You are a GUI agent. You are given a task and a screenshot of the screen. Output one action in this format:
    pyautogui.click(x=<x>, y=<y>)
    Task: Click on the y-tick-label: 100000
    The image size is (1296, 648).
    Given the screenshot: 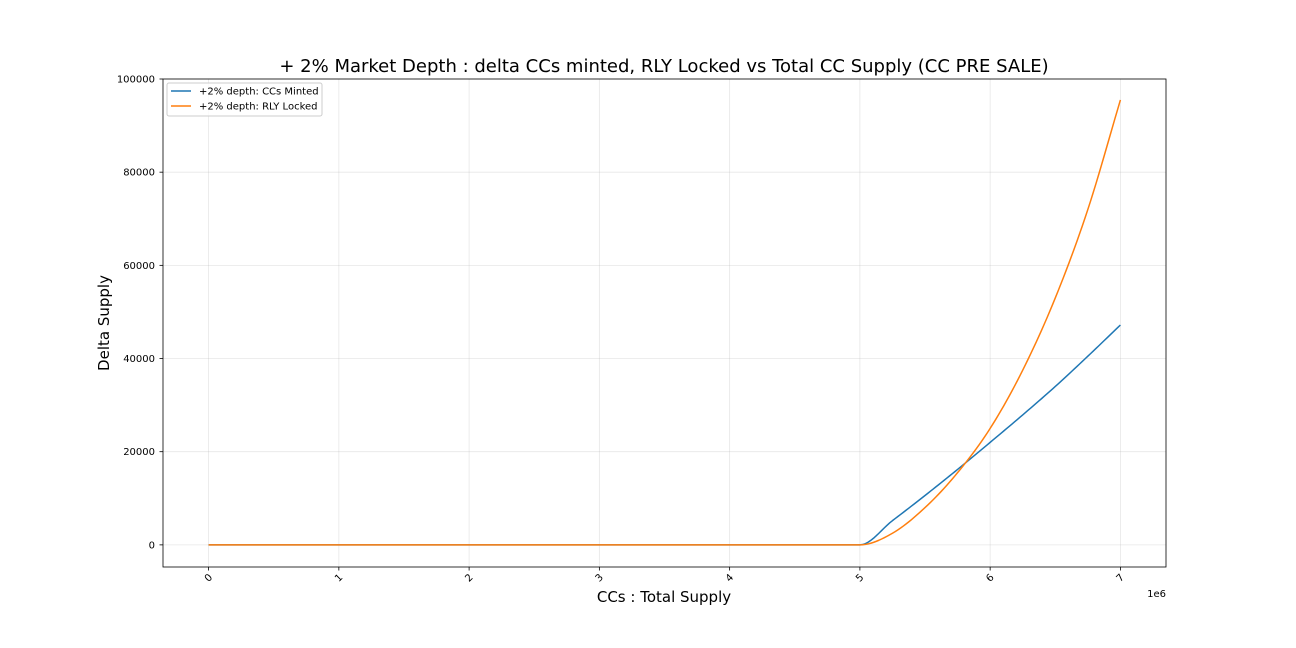 What is the action you would take?
    pyautogui.click(x=136, y=80)
    